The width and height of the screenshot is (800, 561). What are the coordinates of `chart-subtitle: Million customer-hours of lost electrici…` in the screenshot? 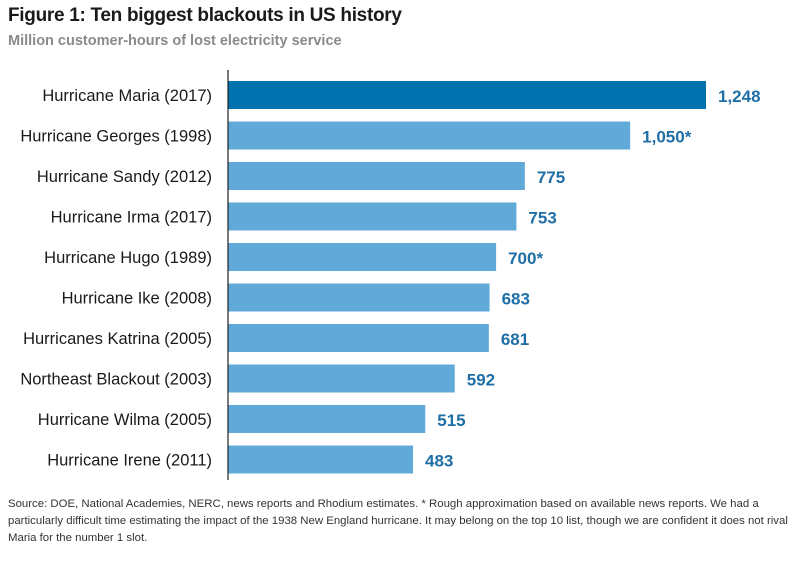 It's located at (175, 41).